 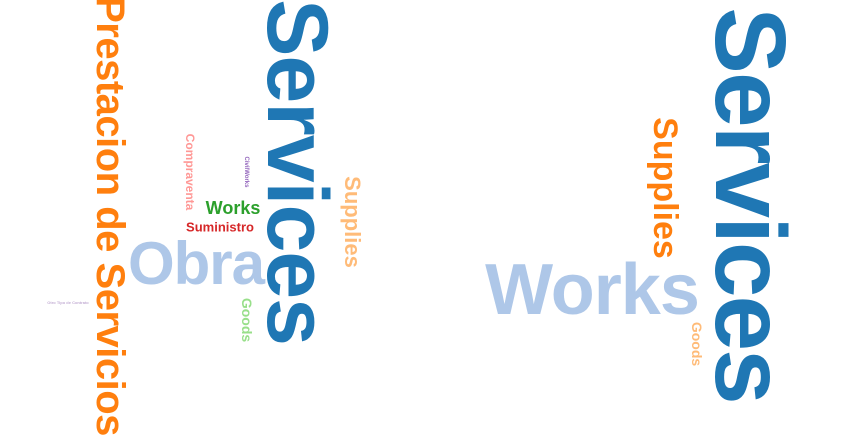 What do you see at coordinates (220, 227) in the screenshot?
I see `word-suministro: Suministro` at bounding box center [220, 227].